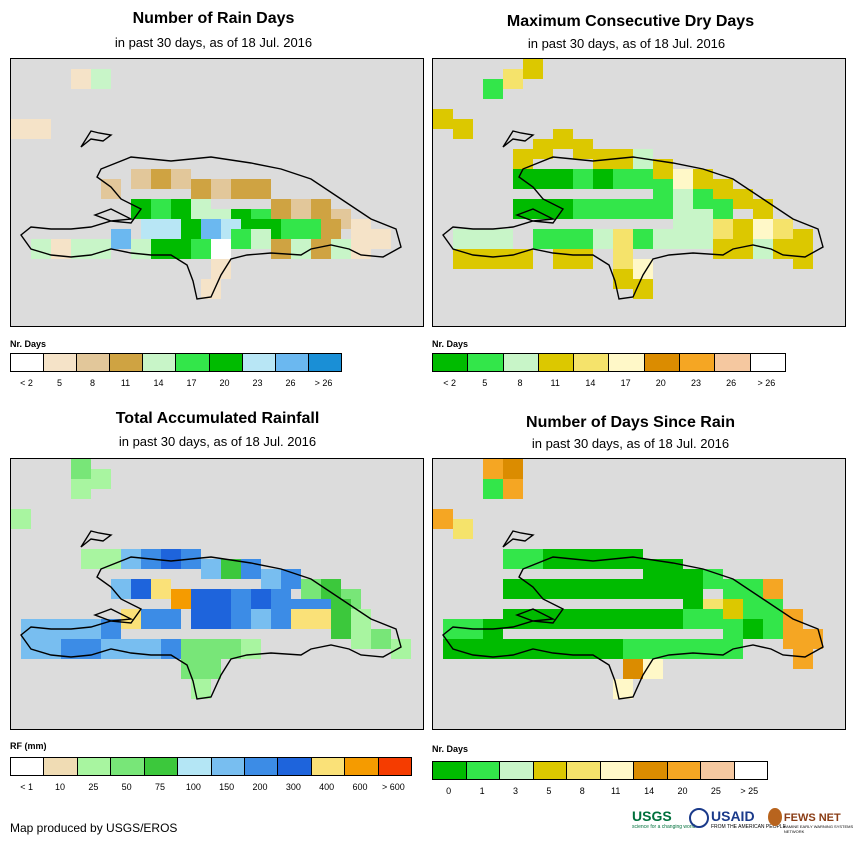  What do you see at coordinates (652, 816) in the screenshot?
I see `usgs-logo-text: USGS` at bounding box center [652, 816].